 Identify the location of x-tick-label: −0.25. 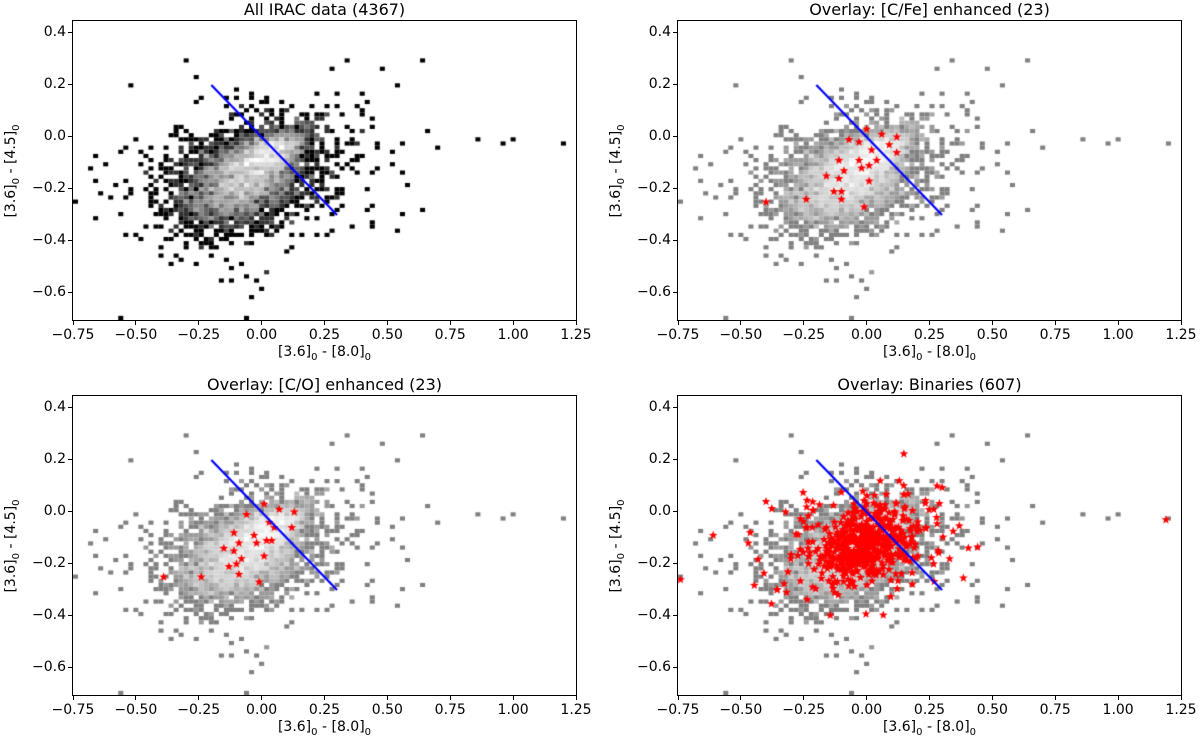
(804, 335).